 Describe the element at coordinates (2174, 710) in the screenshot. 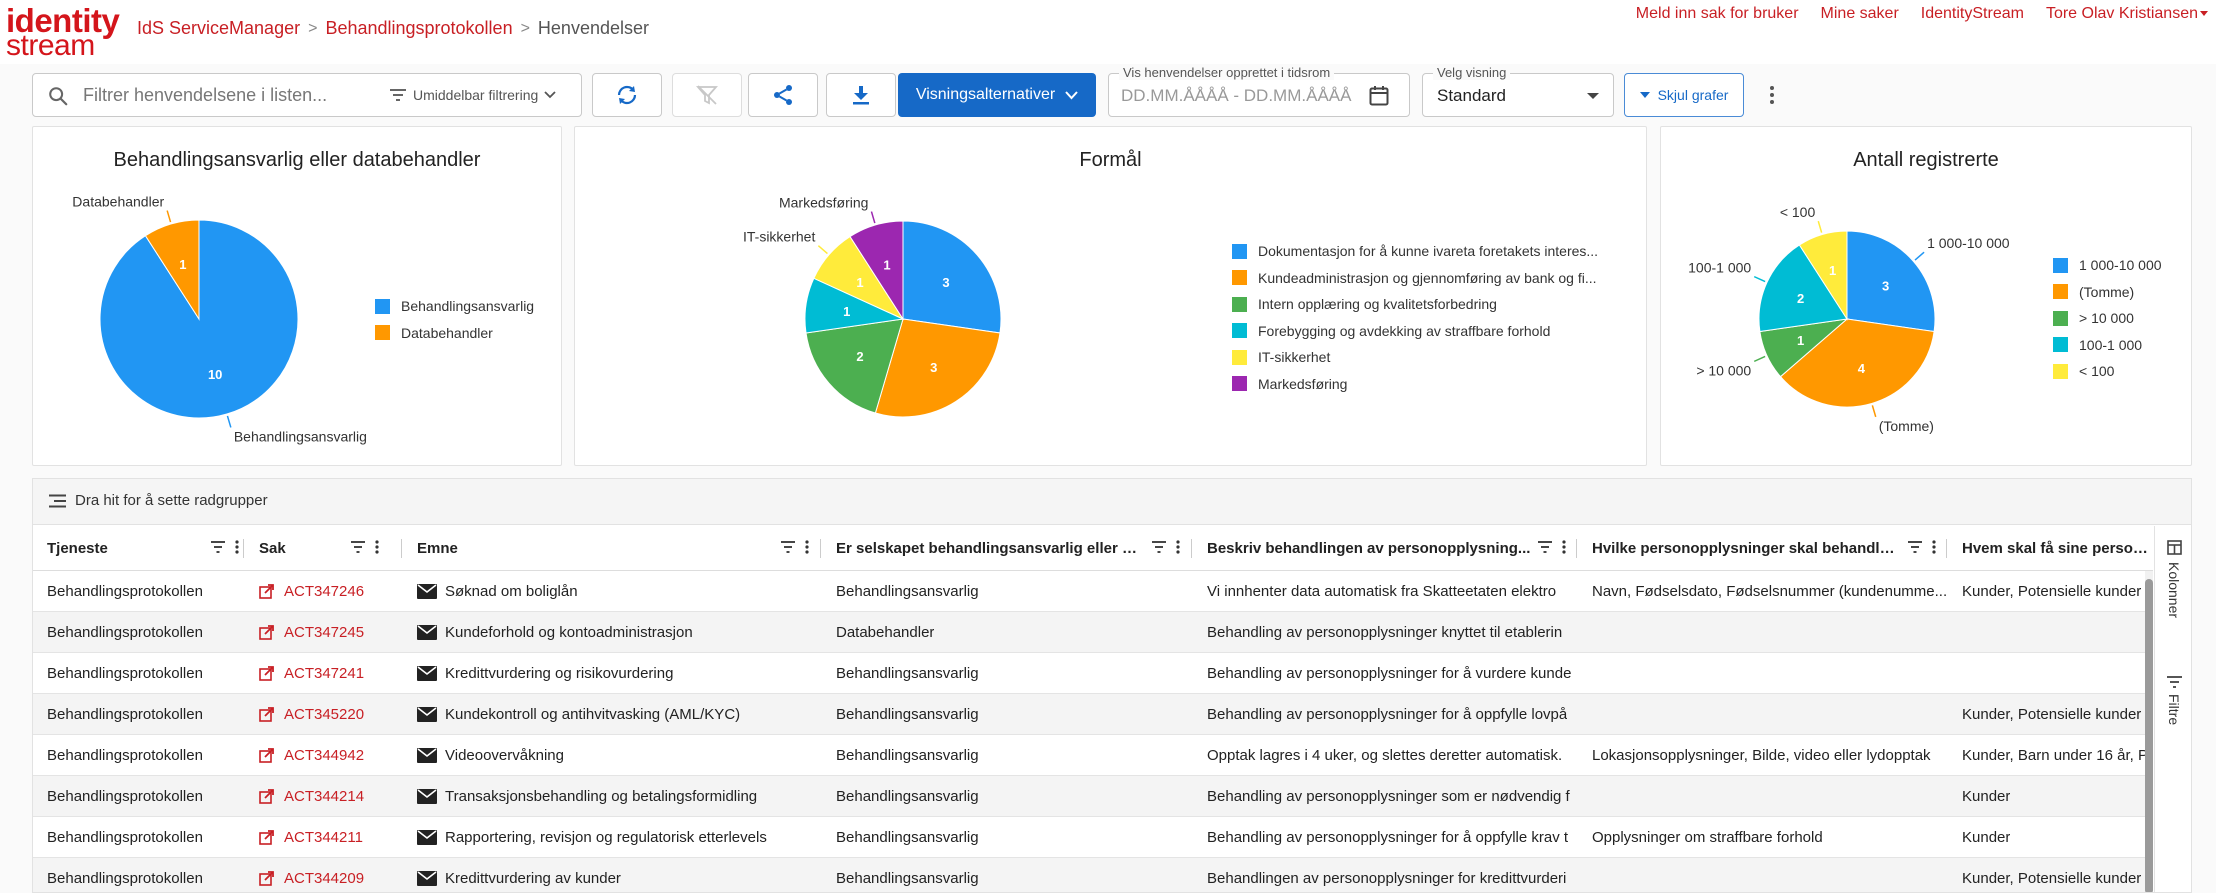

I see `tab-filters: Filtre` at that location.